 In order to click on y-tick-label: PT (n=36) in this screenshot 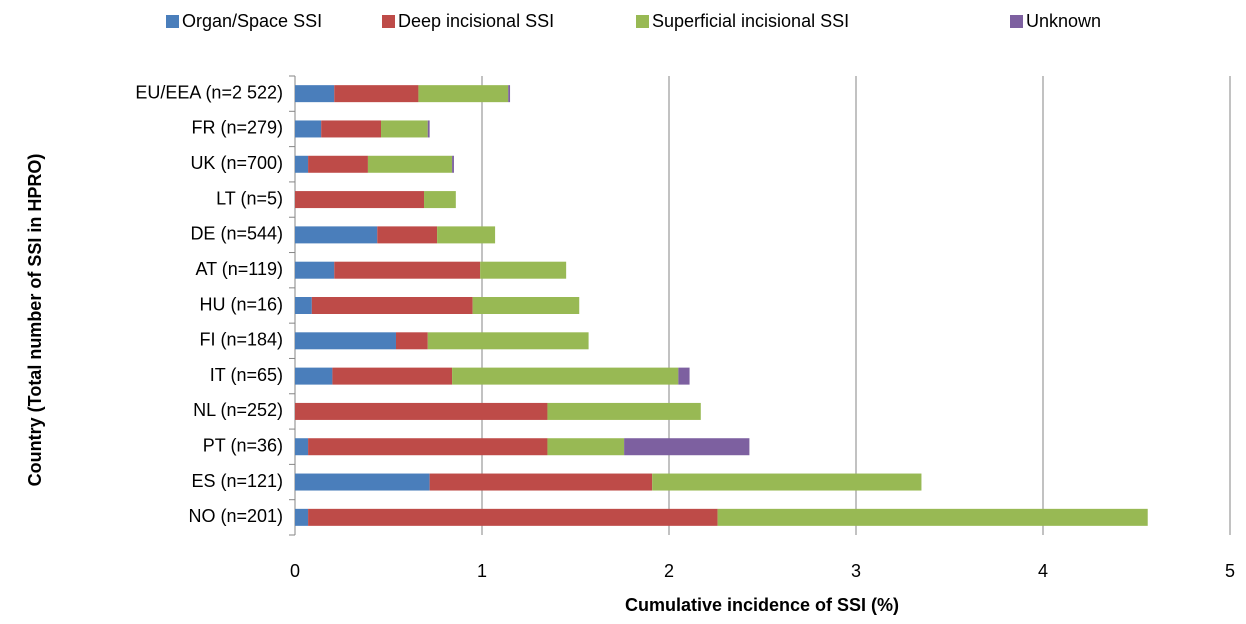, I will do `click(243, 445)`.